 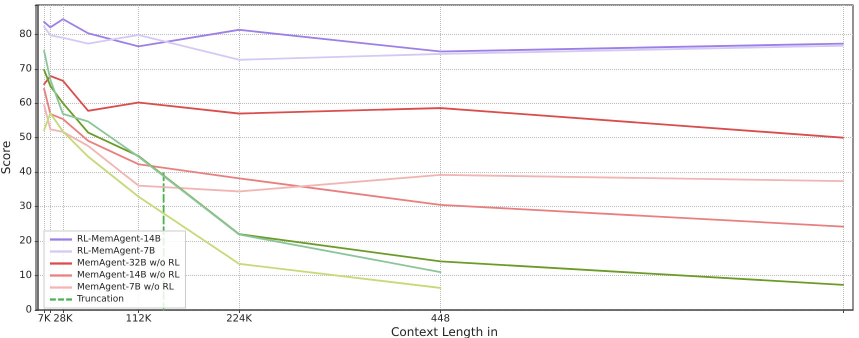 What do you see at coordinates (139, 319) in the screenshot?
I see `x-tick-label: 112K` at bounding box center [139, 319].